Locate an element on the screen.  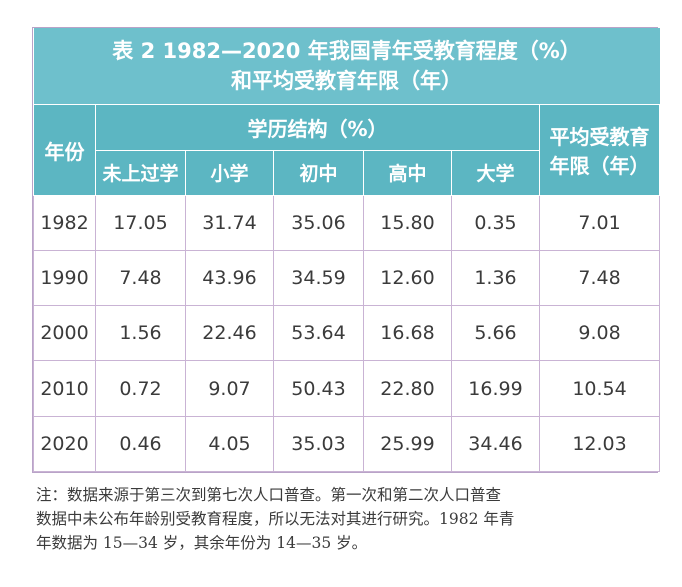
cell-university: 16.99 is located at coordinates (495, 388).